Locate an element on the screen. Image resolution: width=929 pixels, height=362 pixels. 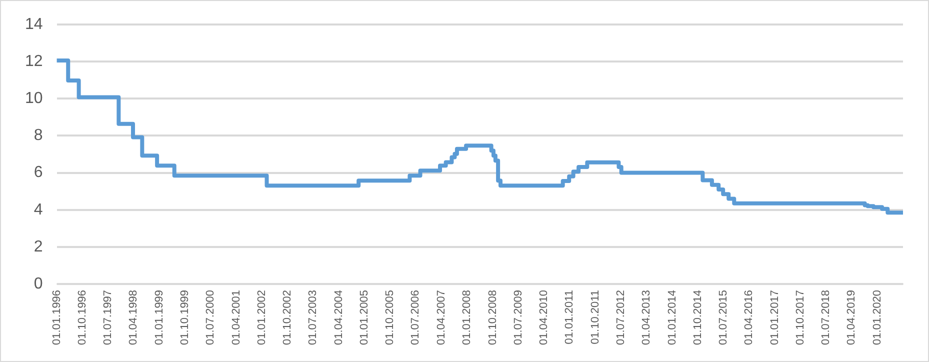
y-tick-label: 8 is located at coordinates (38, 135).